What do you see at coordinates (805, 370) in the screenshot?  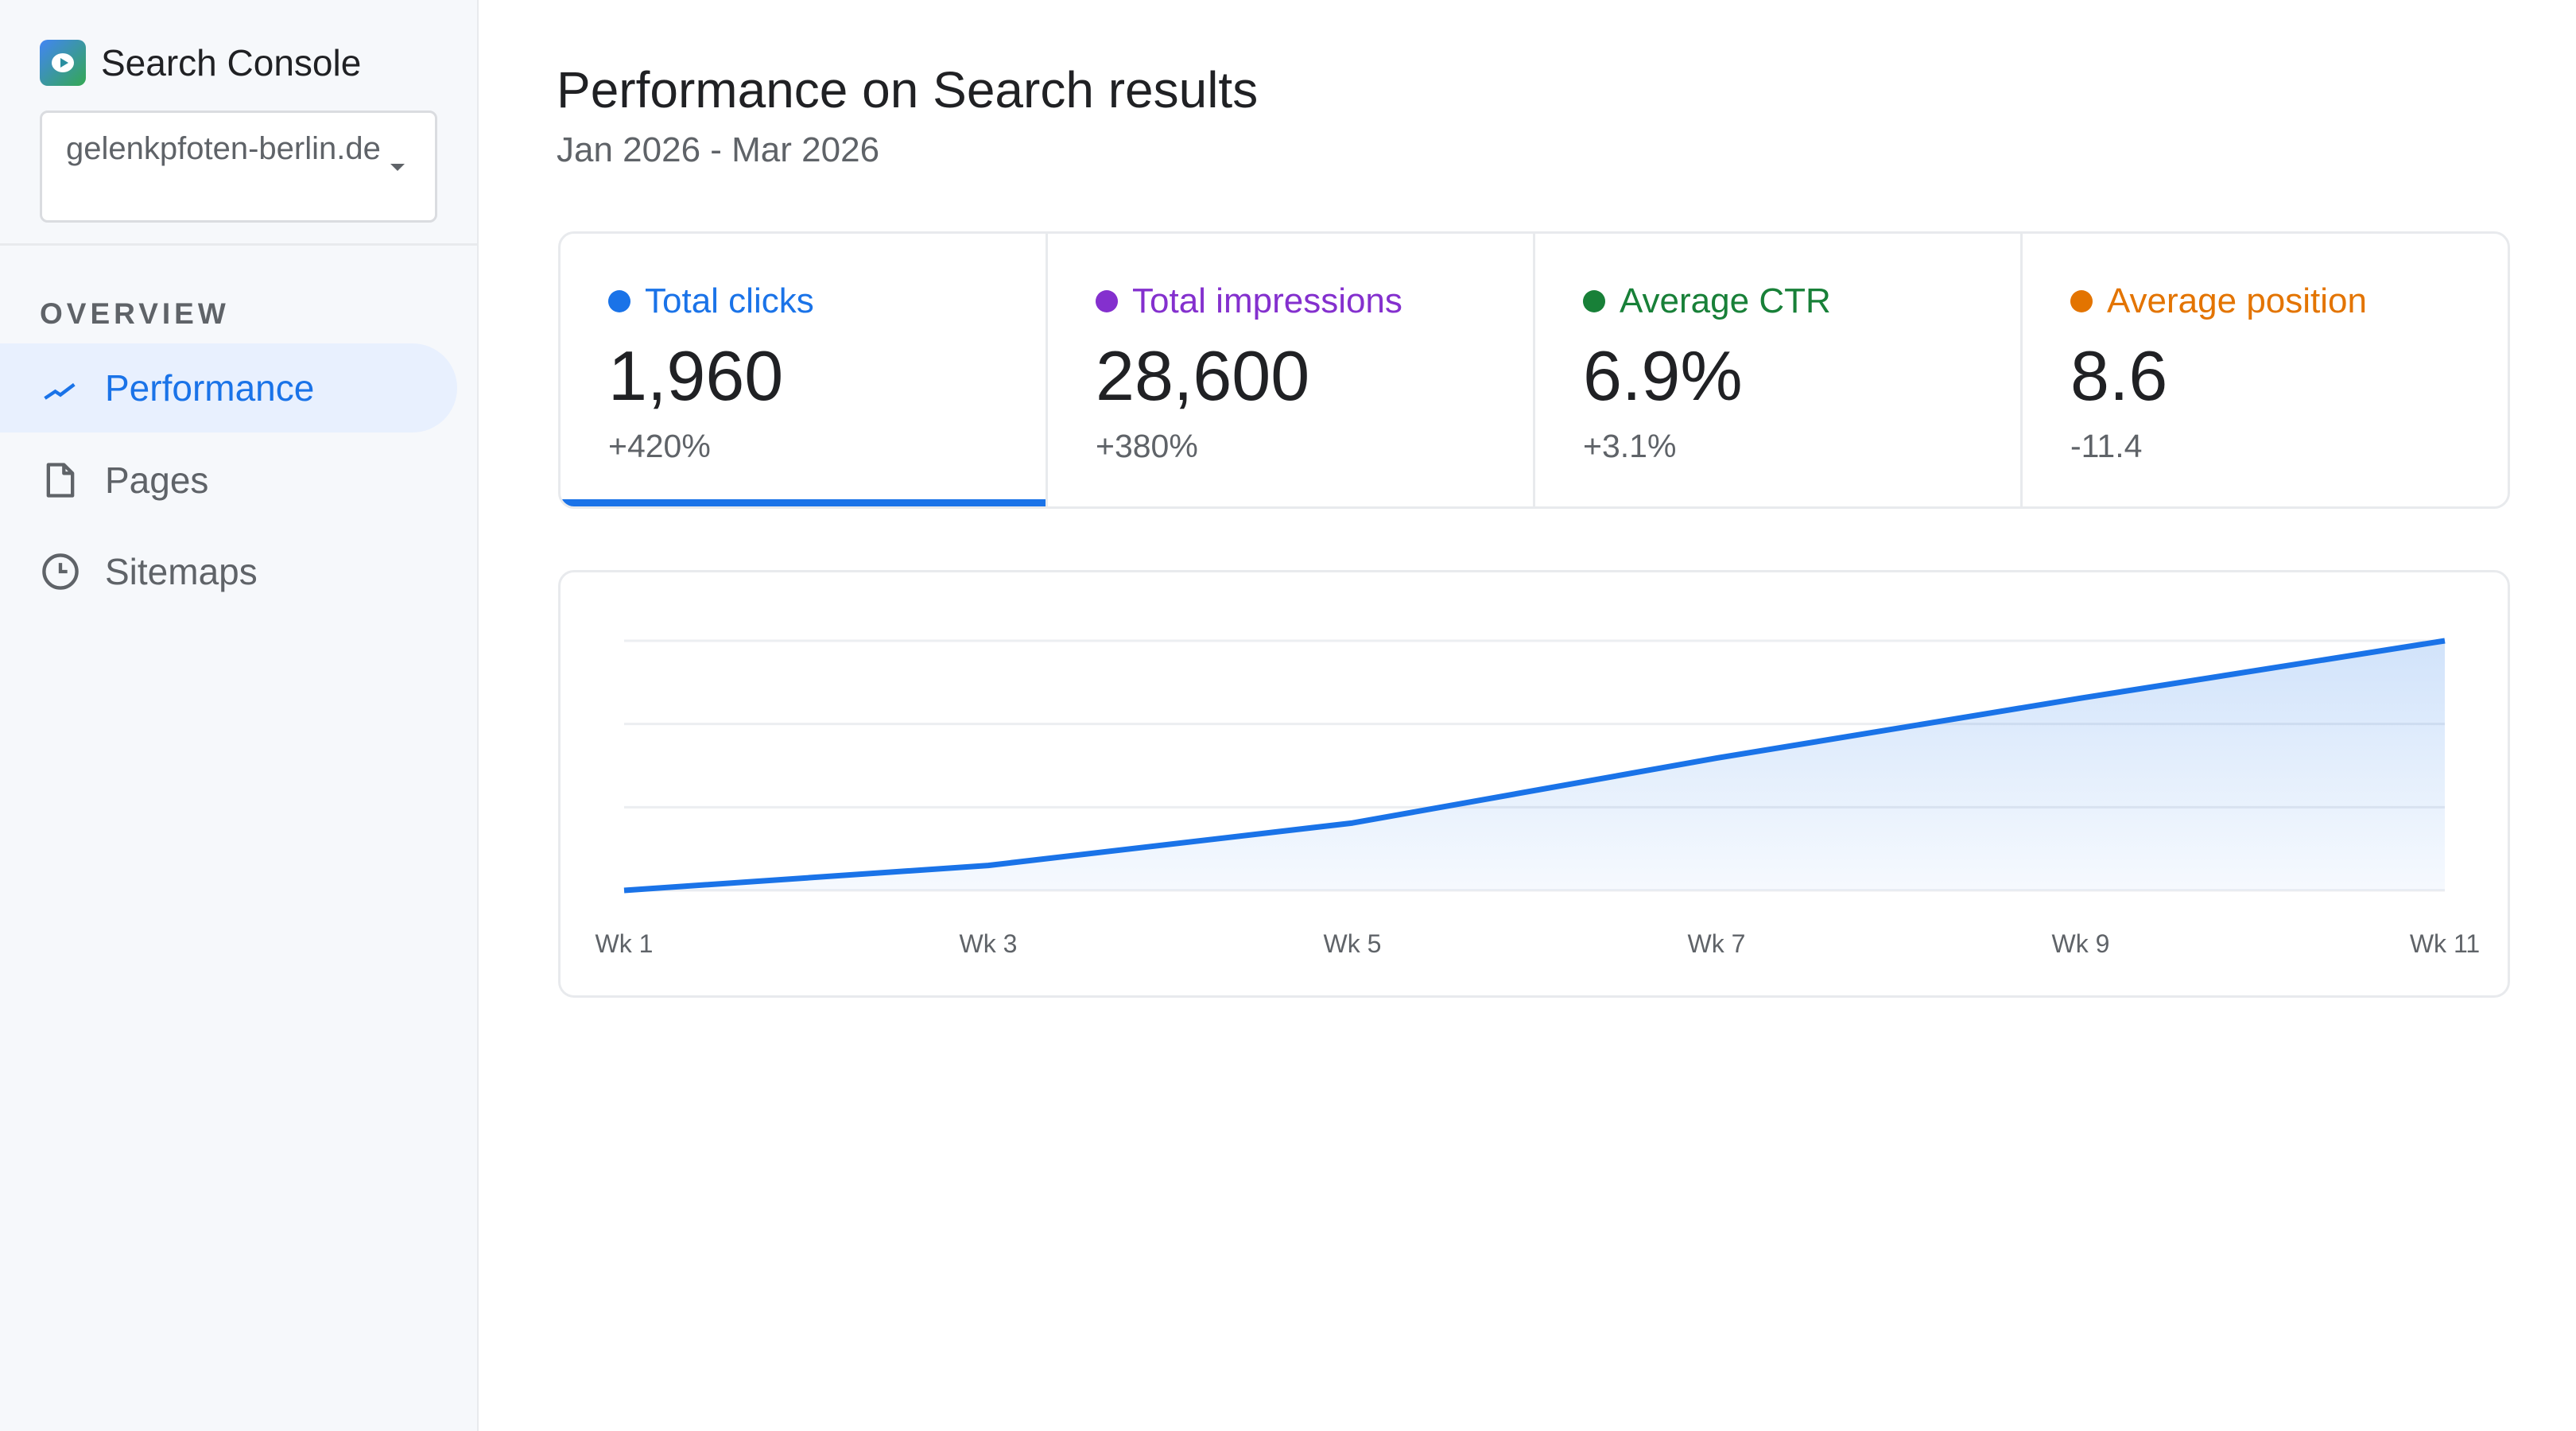 I see `metric-card-clicks: Total clicks 1,960 +420%` at bounding box center [805, 370].